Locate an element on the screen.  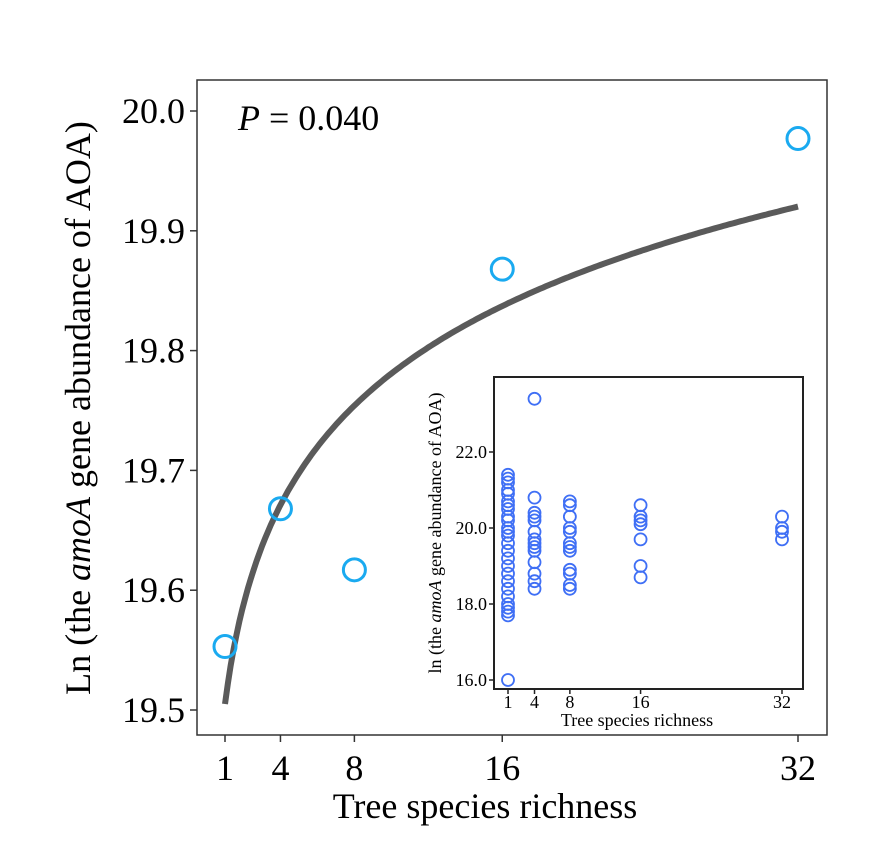
inset-x-tick-label: 4 is located at coordinates (534, 702).